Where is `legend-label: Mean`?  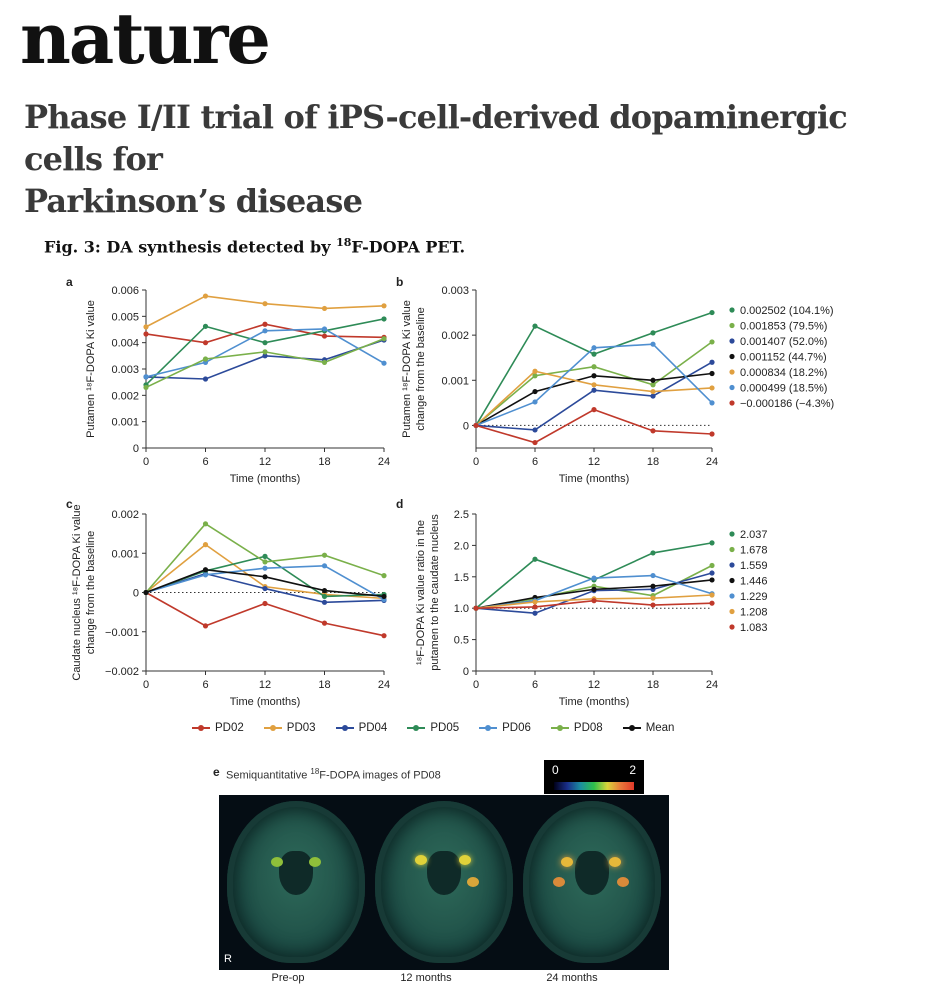 legend-label: Mean is located at coordinates (660, 728).